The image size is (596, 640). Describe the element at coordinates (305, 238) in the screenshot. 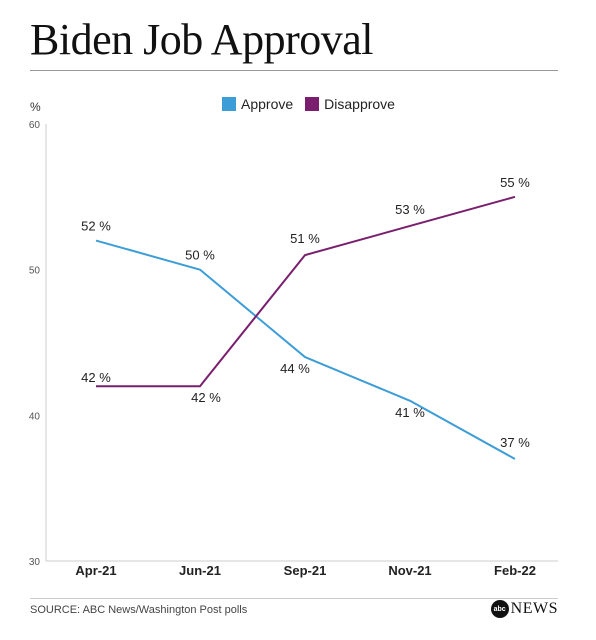

I see `data-label-disapprove: 51 %` at that location.